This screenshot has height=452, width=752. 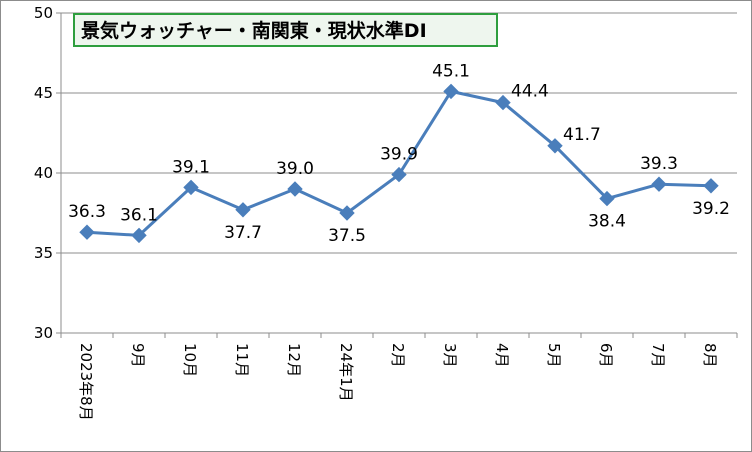 What do you see at coordinates (710, 355) in the screenshot?
I see `x-tick-label: 8月` at bounding box center [710, 355].